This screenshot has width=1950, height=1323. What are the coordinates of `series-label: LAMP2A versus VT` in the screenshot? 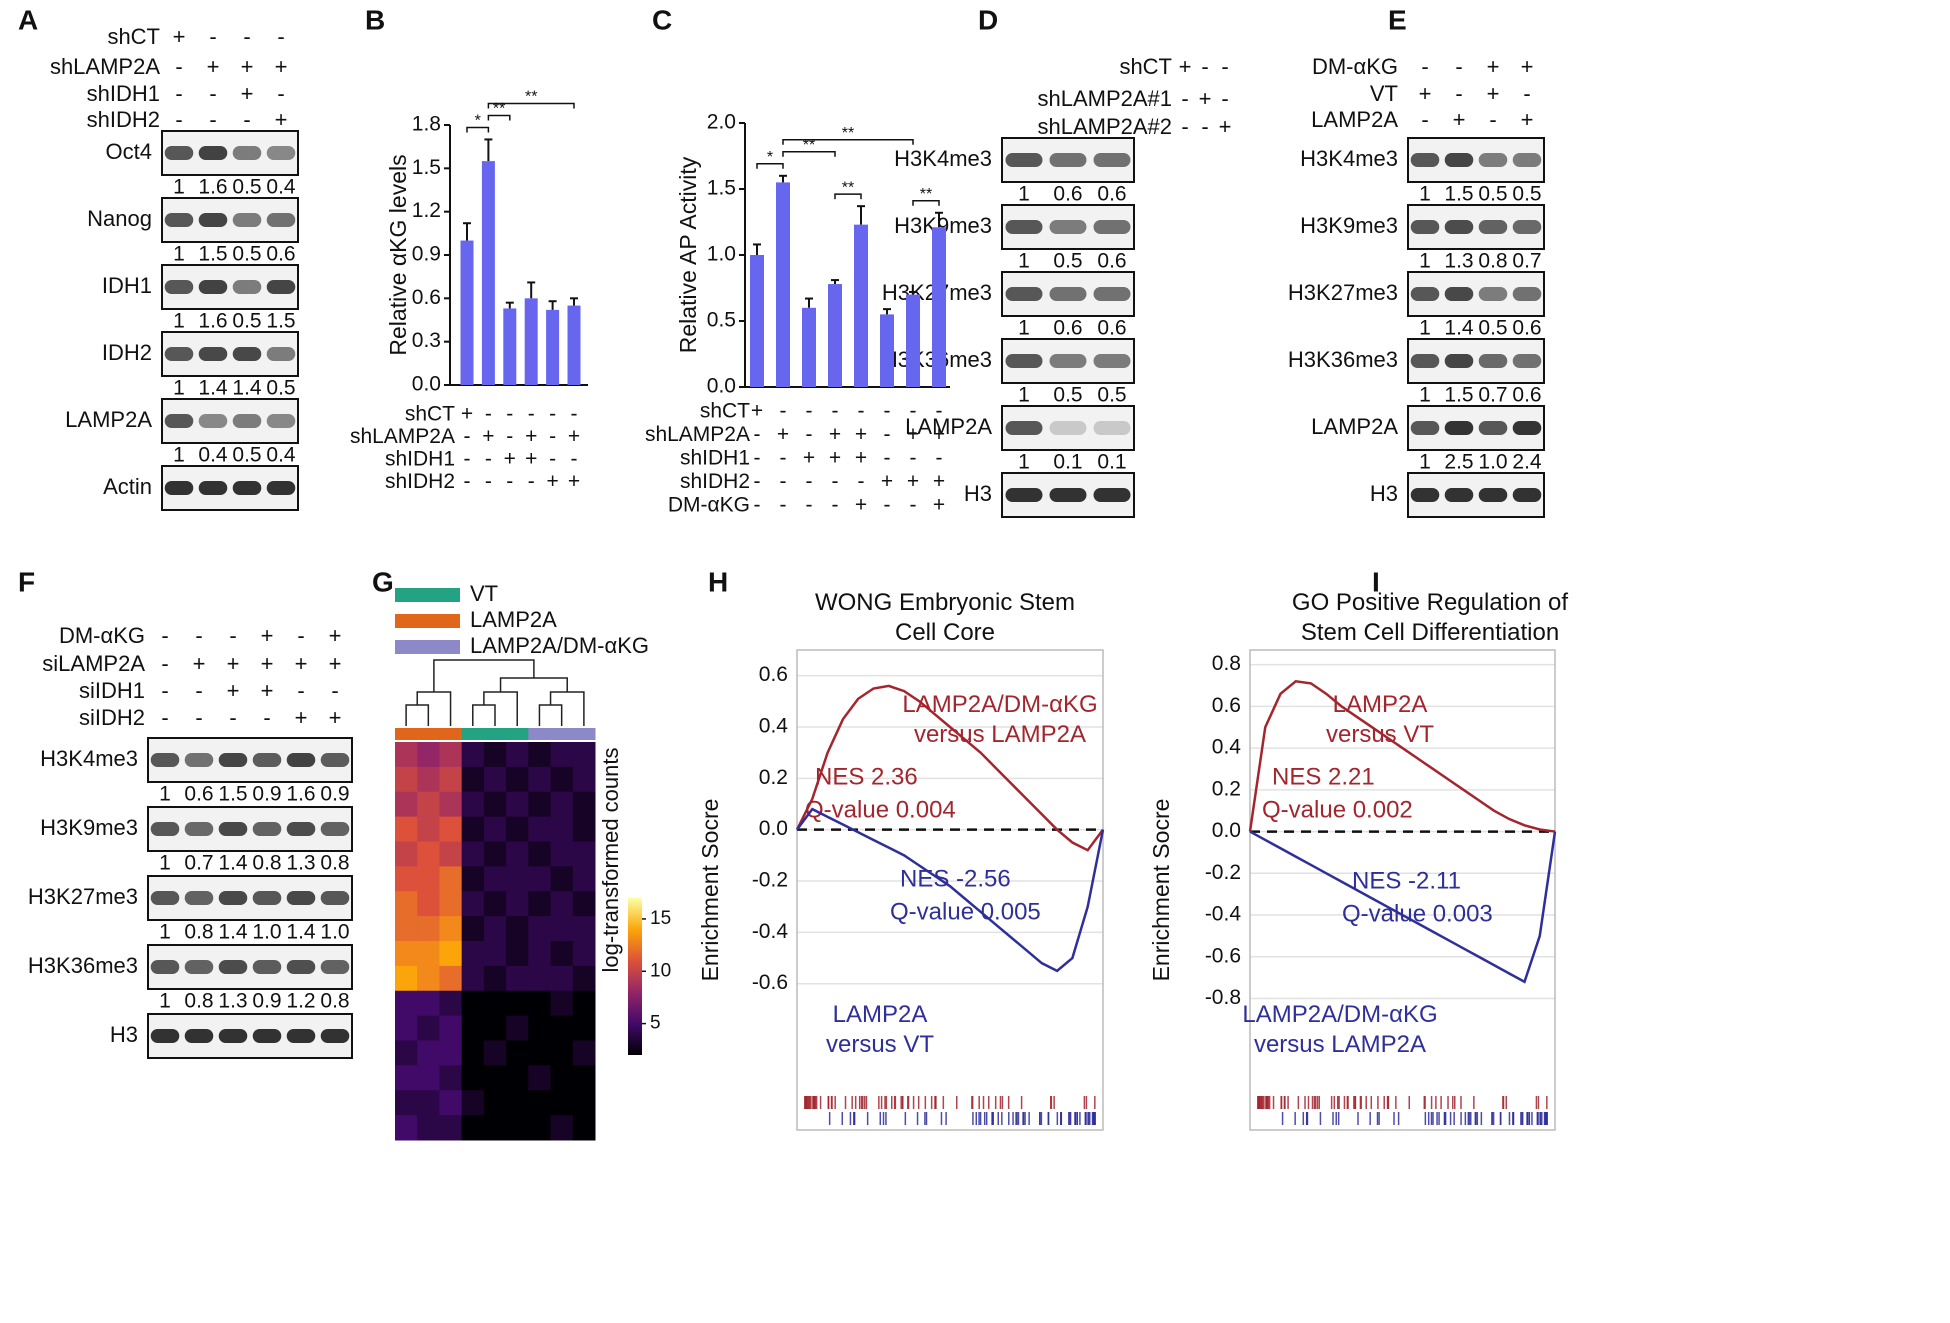 It's located at (1380, 719).